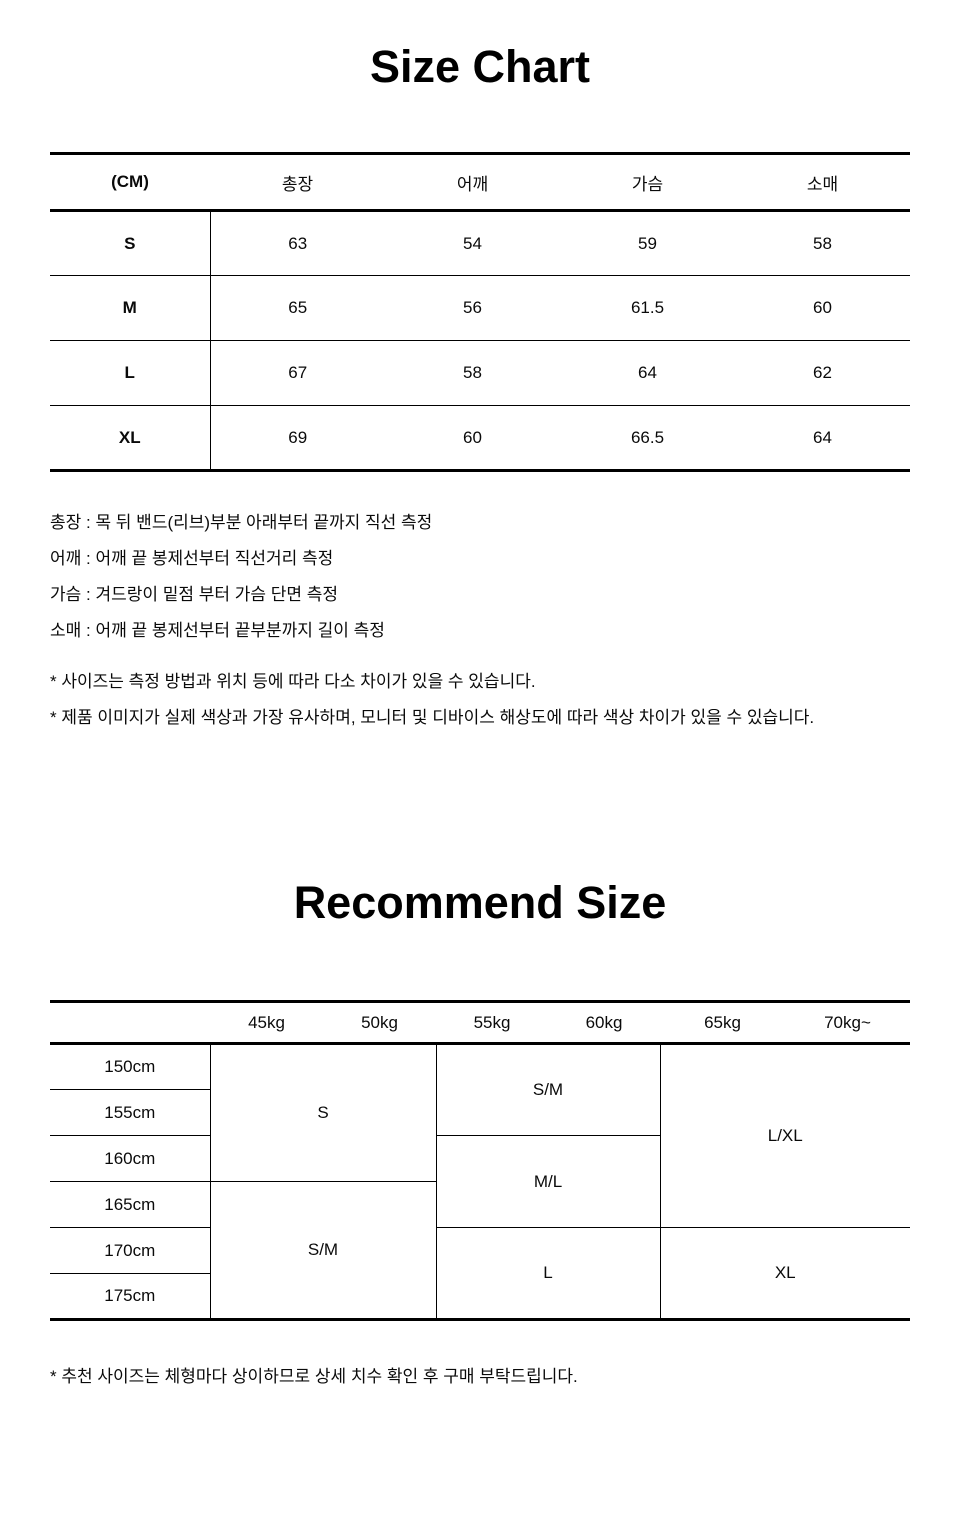  Describe the element at coordinates (323, 1112) in the screenshot. I see `recommend-cell-s: S` at that location.